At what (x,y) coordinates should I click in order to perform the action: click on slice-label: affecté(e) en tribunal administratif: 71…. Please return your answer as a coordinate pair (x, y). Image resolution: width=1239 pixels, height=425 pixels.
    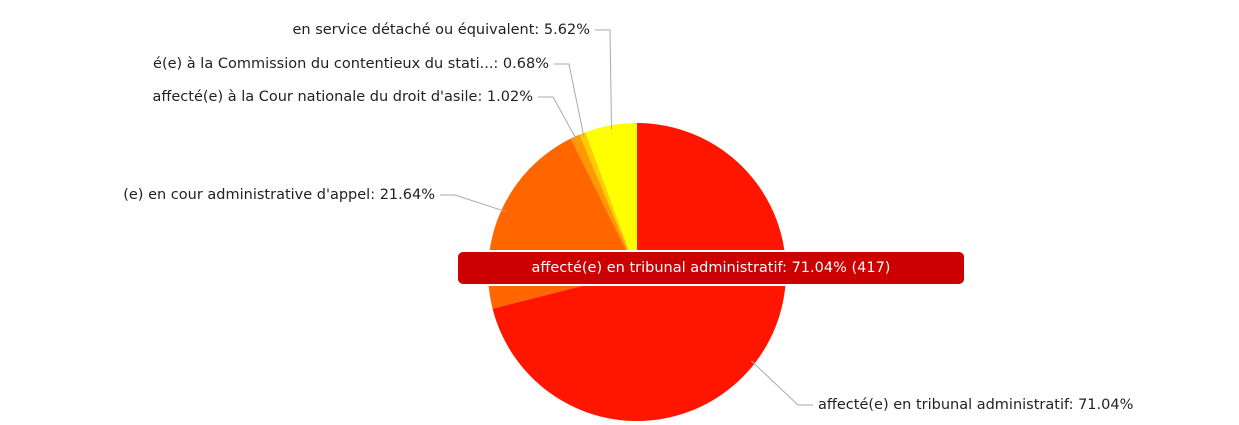
    Looking at the image, I should click on (975, 405).